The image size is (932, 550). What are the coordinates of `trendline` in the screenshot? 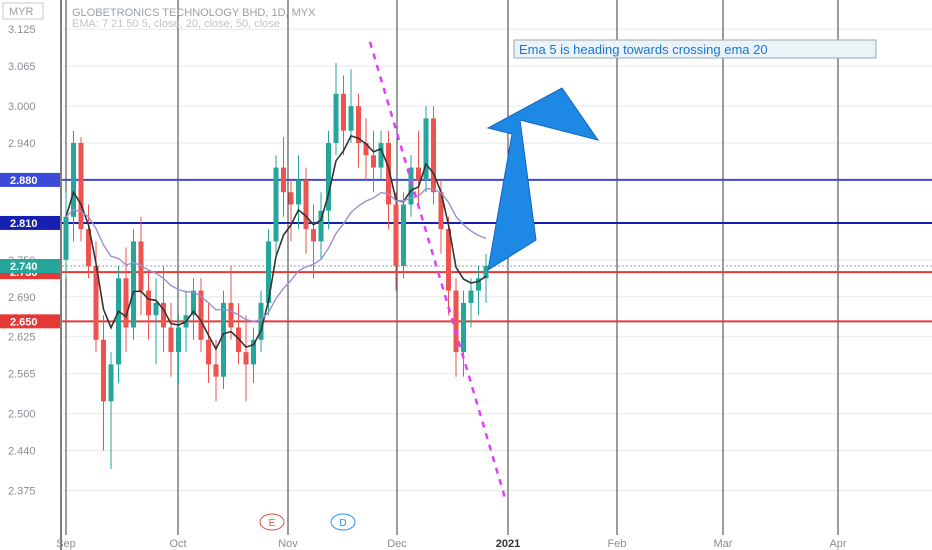 It's located at (437, 270).